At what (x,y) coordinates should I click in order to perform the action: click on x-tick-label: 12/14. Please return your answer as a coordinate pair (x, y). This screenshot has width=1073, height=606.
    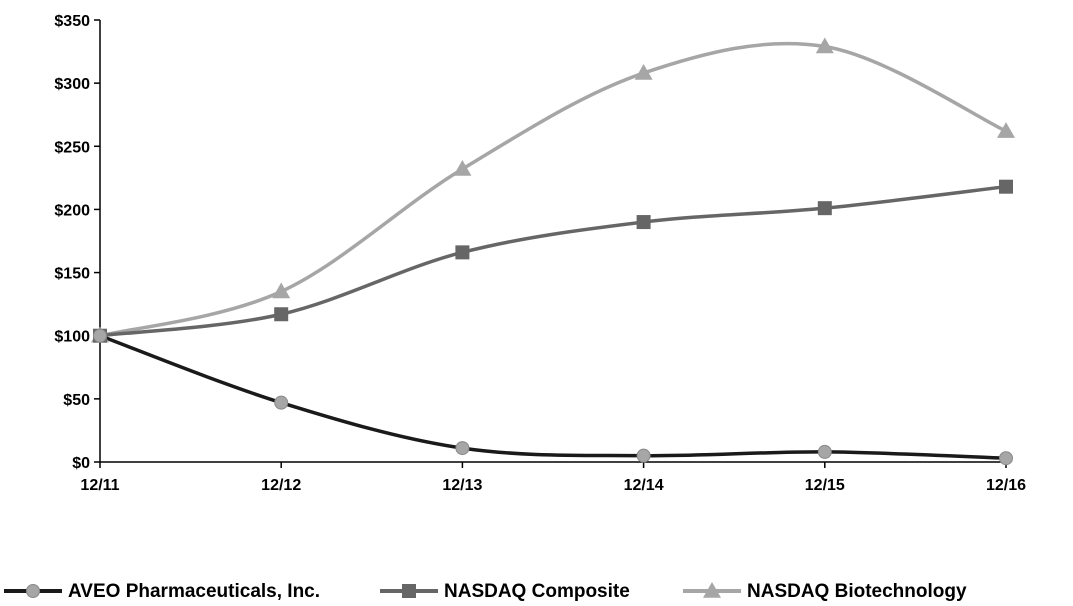
    Looking at the image, I should click on (644, 485).